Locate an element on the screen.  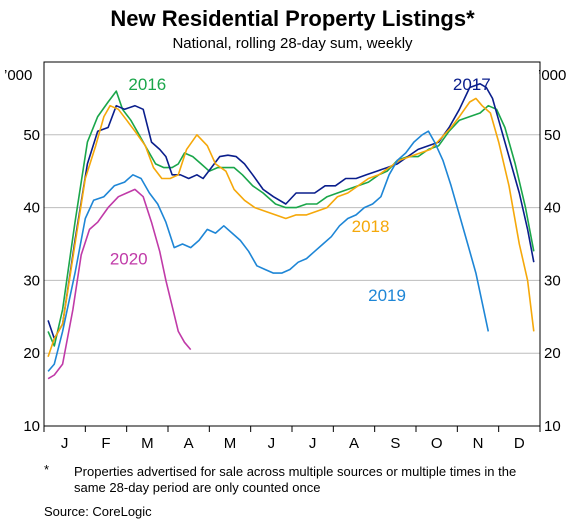
chart-subtitle: National, rolling 28-day sum, weekly is located at coordinates (292, 43).